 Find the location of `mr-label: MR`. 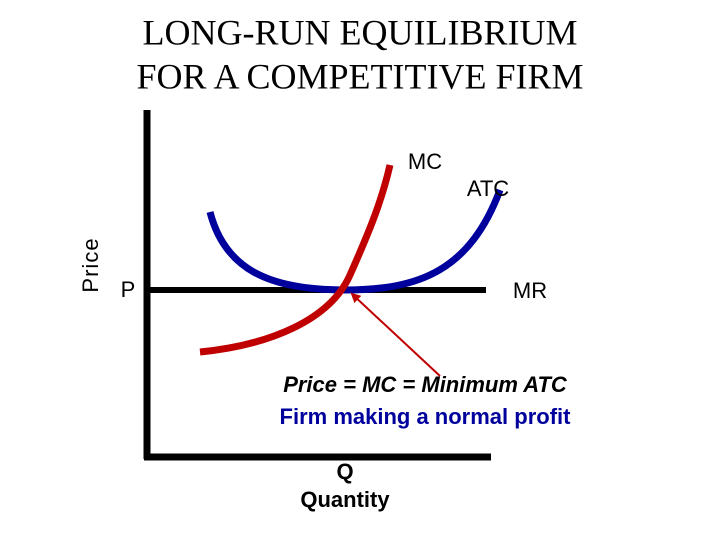

mr-label: MR is located at coordinates (530, 290).